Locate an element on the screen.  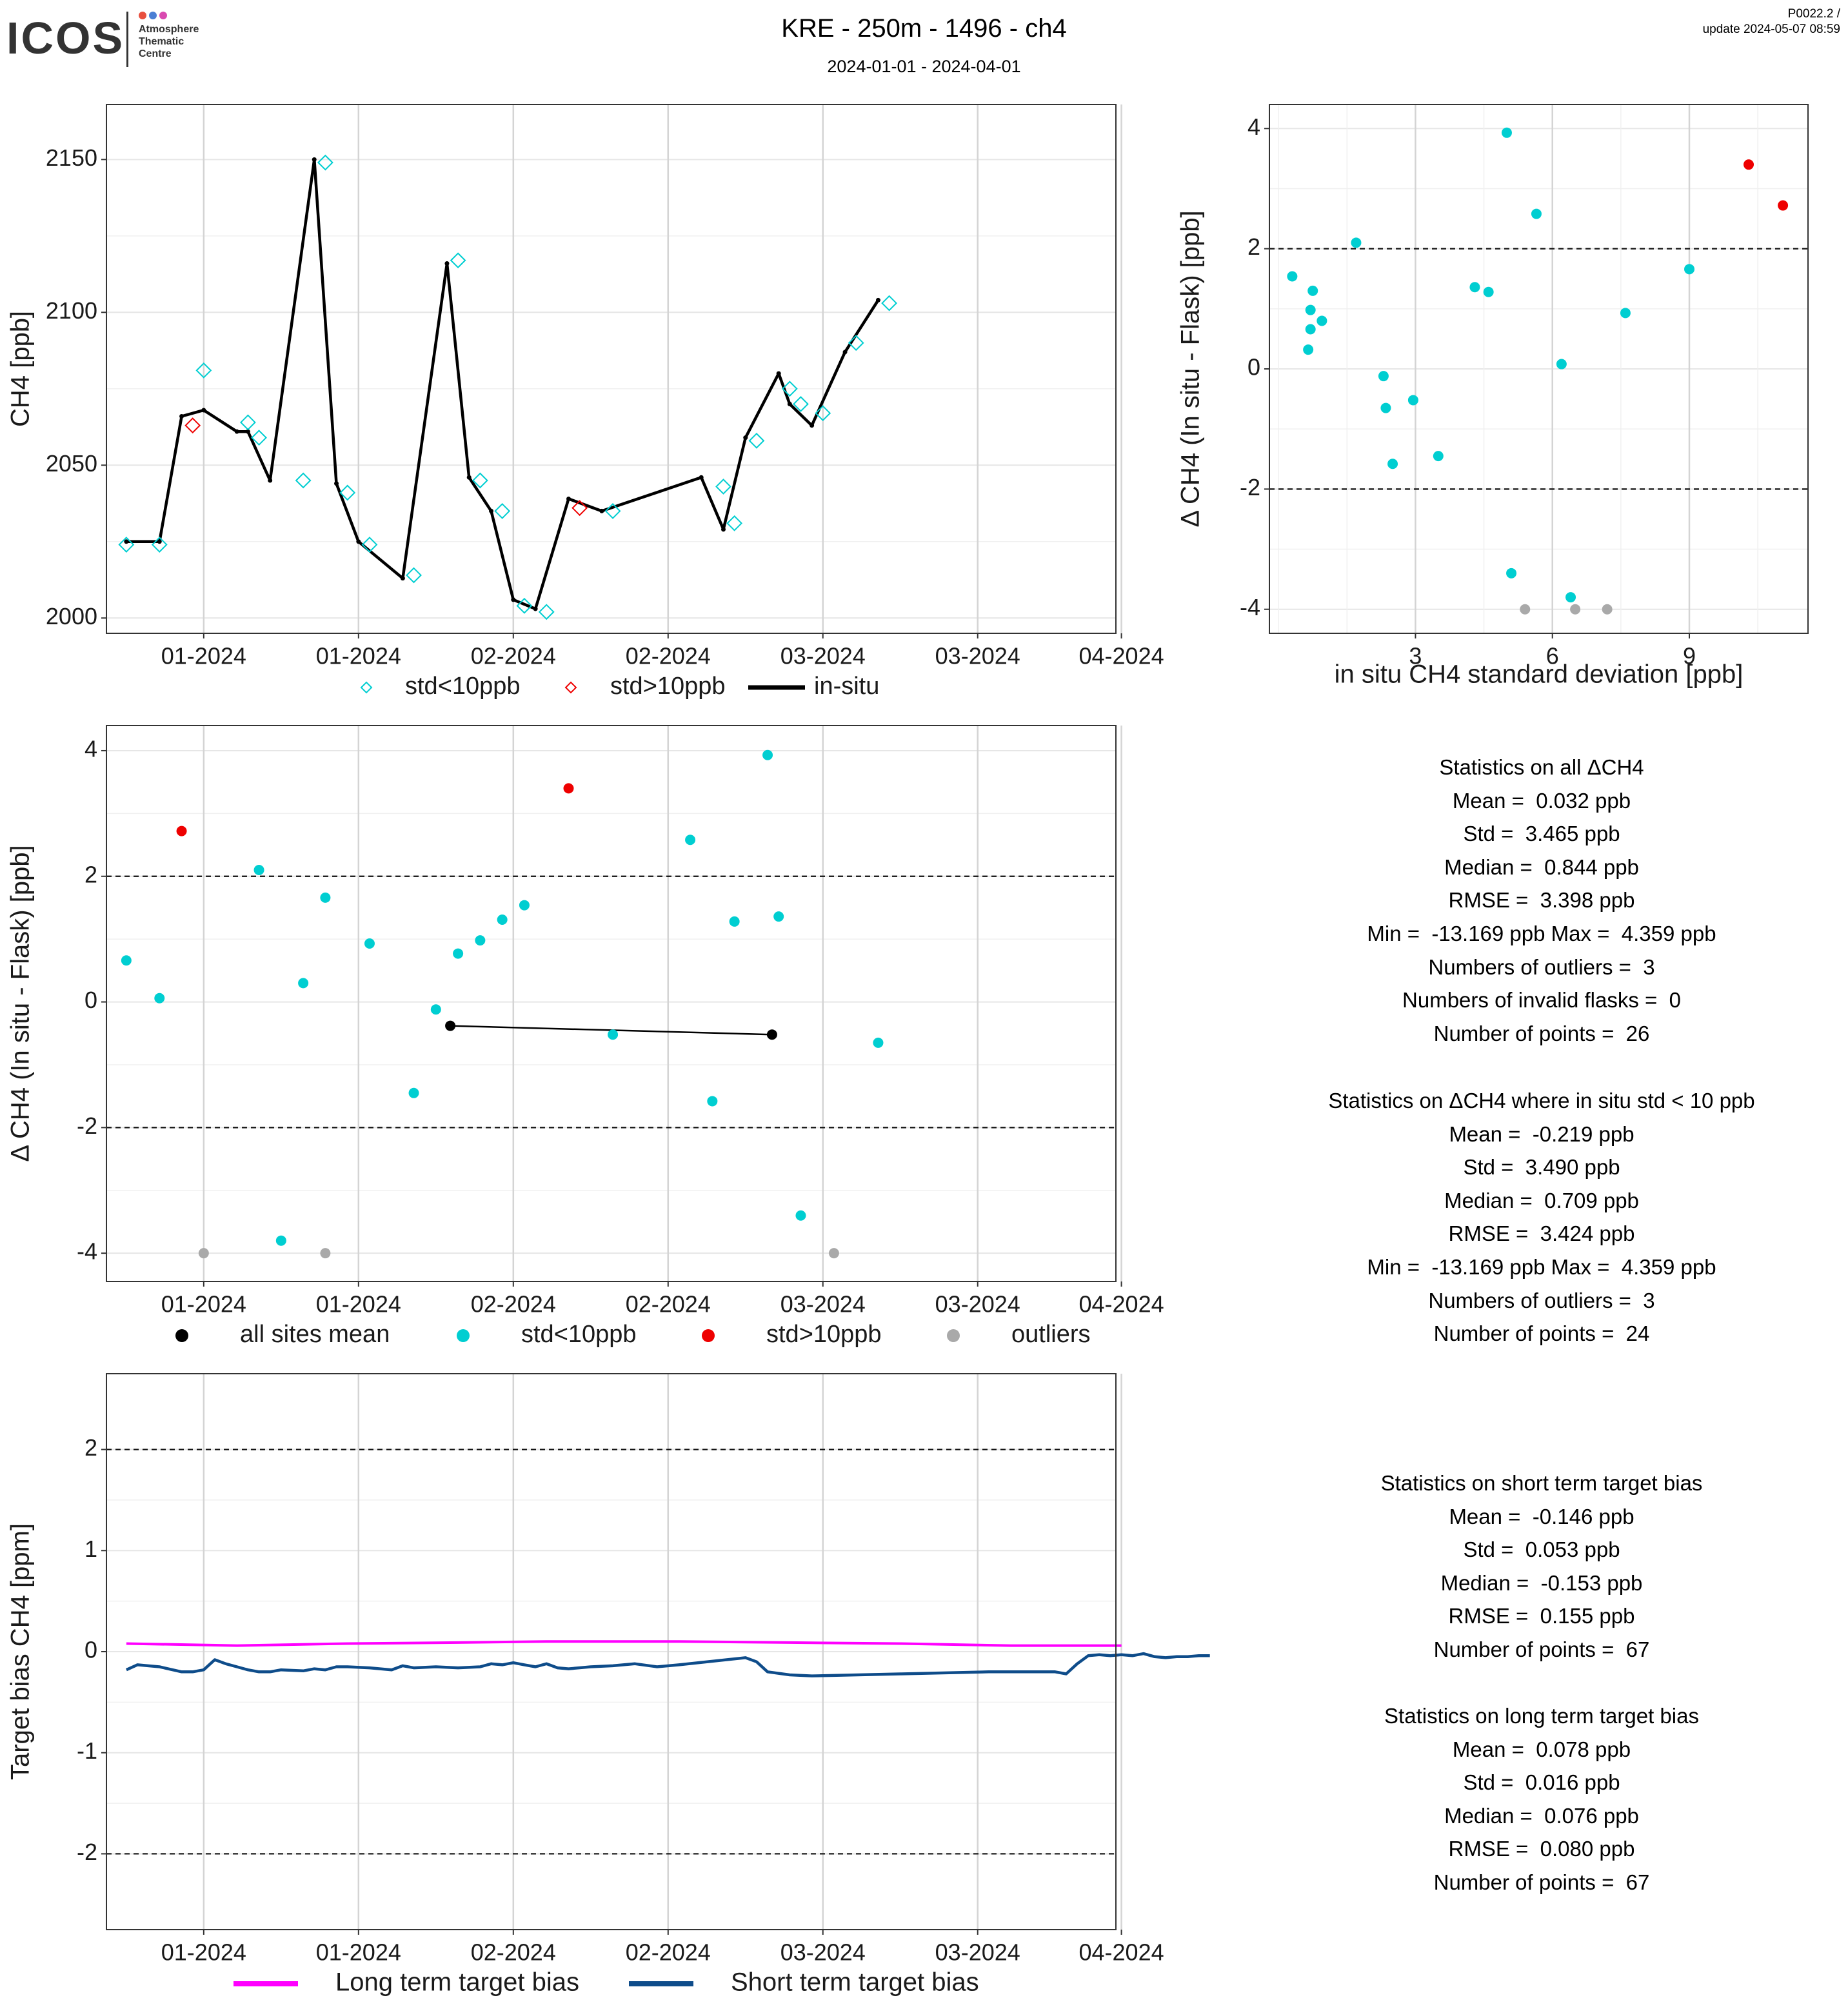
dts-ytick-label: 0 is located at coordinates (90, 1000).